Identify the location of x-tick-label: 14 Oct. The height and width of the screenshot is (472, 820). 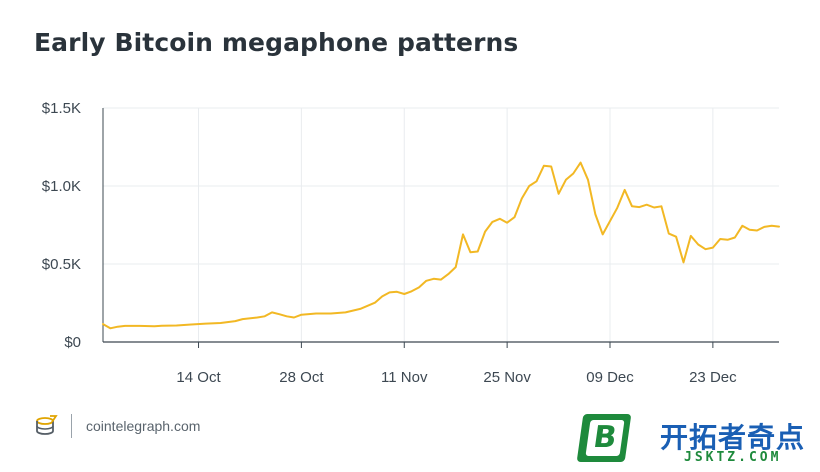
(198, 377).